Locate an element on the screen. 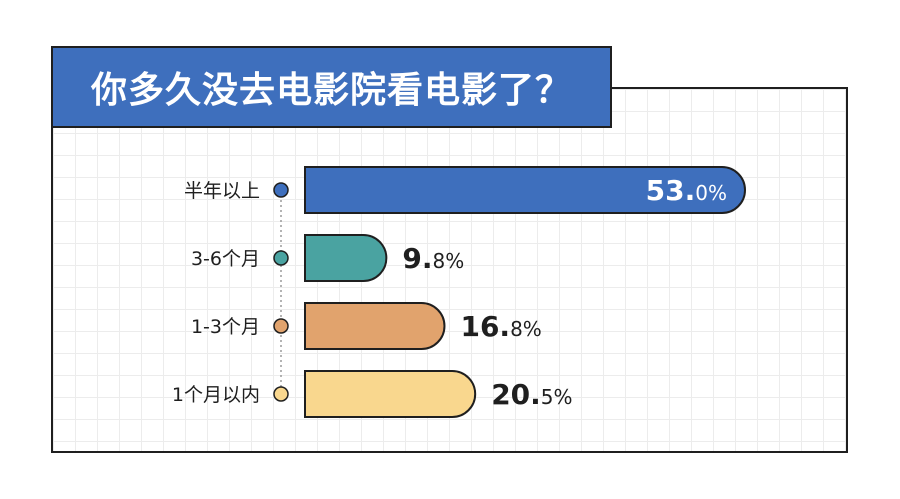 This screenshot has height=499, width=900. value-label-1: 9.8% is located at coordinates (433, 258).